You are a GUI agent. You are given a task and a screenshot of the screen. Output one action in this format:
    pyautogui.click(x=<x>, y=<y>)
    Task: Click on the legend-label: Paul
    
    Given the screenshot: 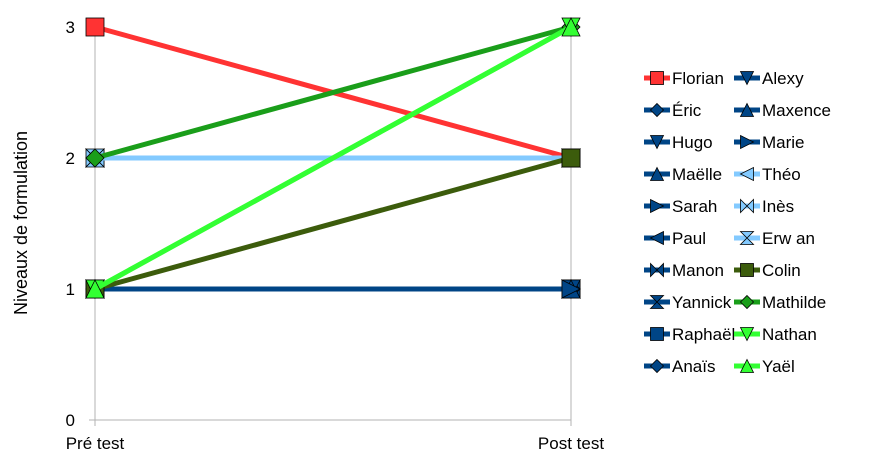 What is the action you would take?
    pyautogui.click(x=689, y=238)
    